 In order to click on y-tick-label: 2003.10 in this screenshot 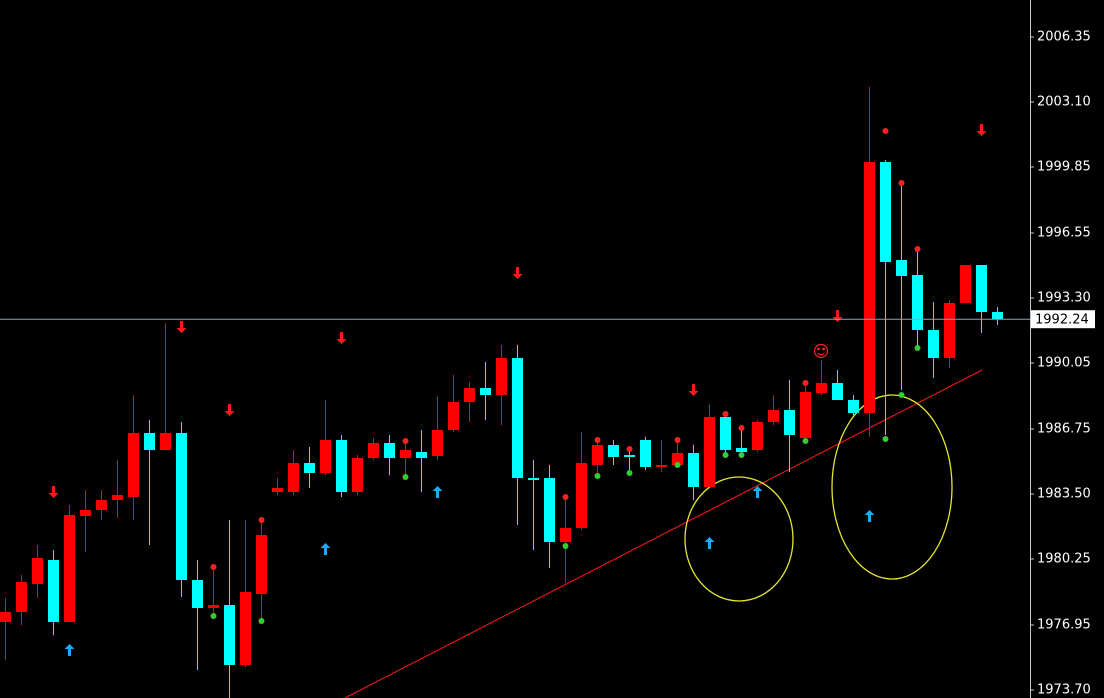, I will do `click(1064, 102)`.